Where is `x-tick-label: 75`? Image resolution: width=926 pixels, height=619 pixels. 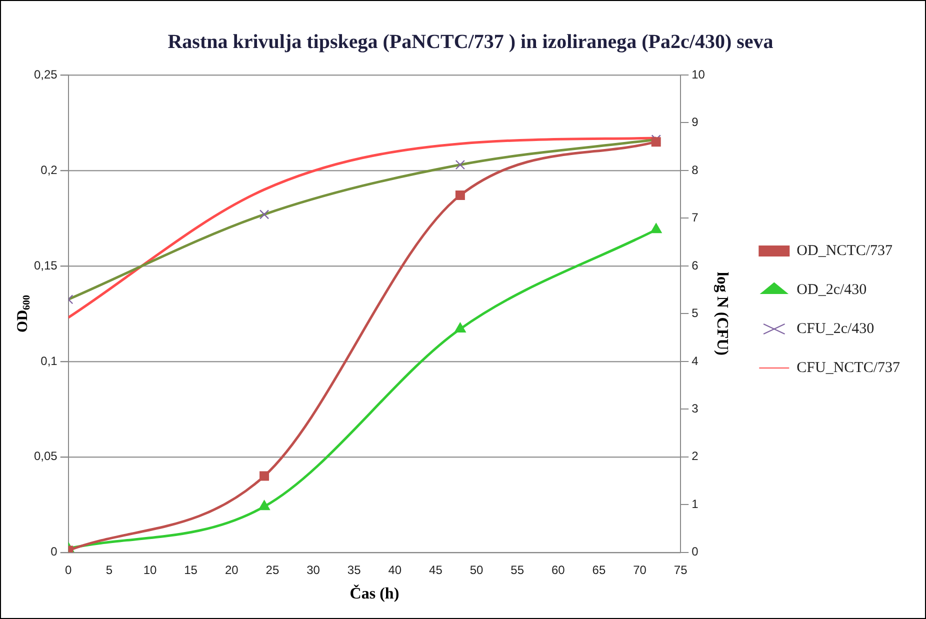
x-tick-label: 75 is located at coordinates (681, 569).